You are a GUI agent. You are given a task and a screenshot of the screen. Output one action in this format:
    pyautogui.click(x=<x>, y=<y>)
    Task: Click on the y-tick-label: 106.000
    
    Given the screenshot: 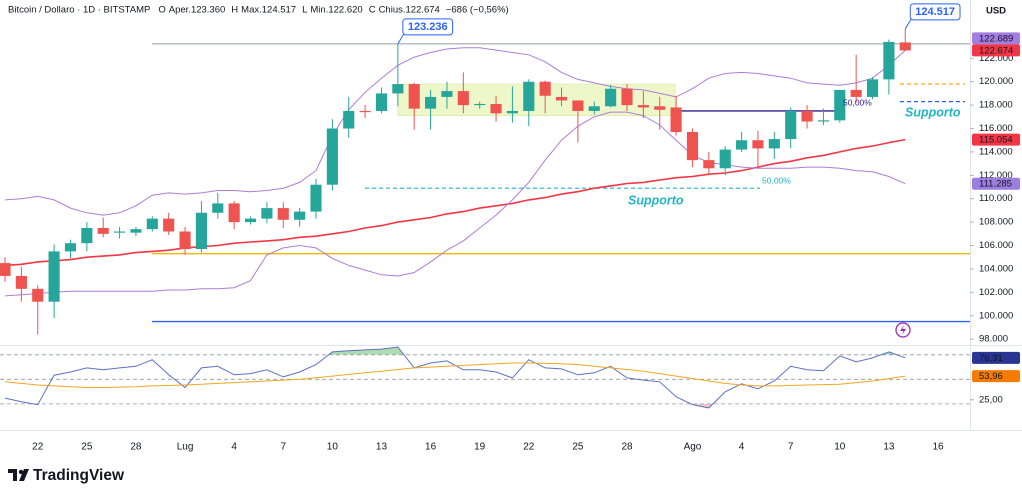 What is the action you would take?
    pyautogui.click(x=996, y=245)
    